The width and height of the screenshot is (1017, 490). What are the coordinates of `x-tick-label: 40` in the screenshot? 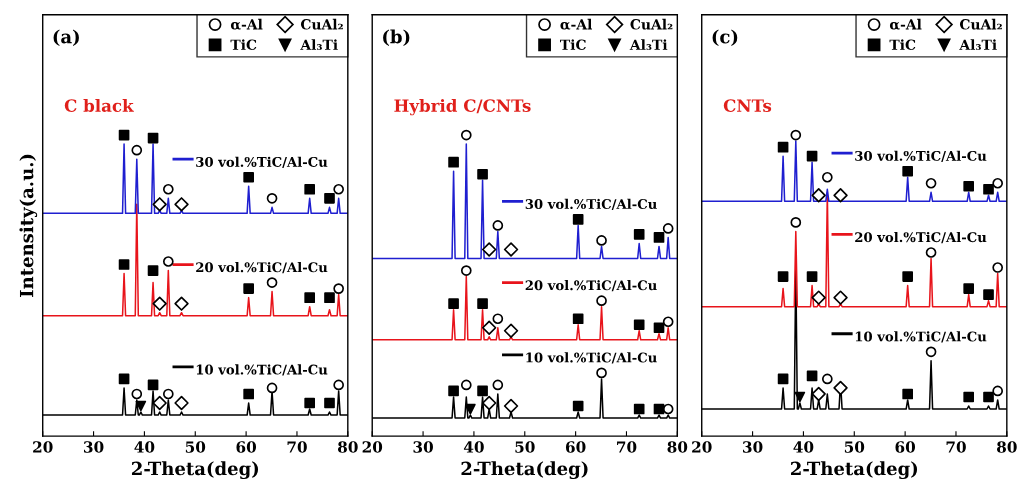 It's located at (803, 447).